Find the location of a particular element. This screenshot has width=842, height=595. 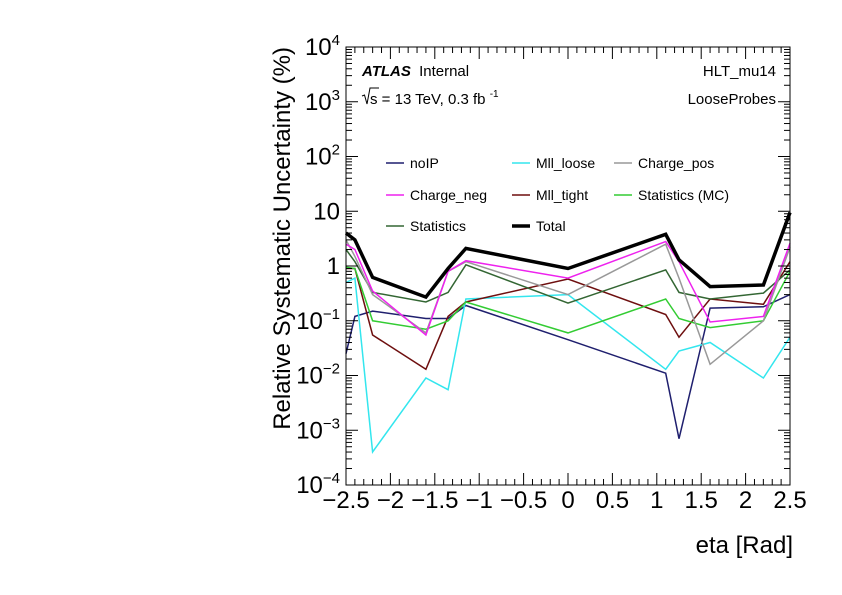

x-tick-label: 2 is located at coordinates (745, 500).